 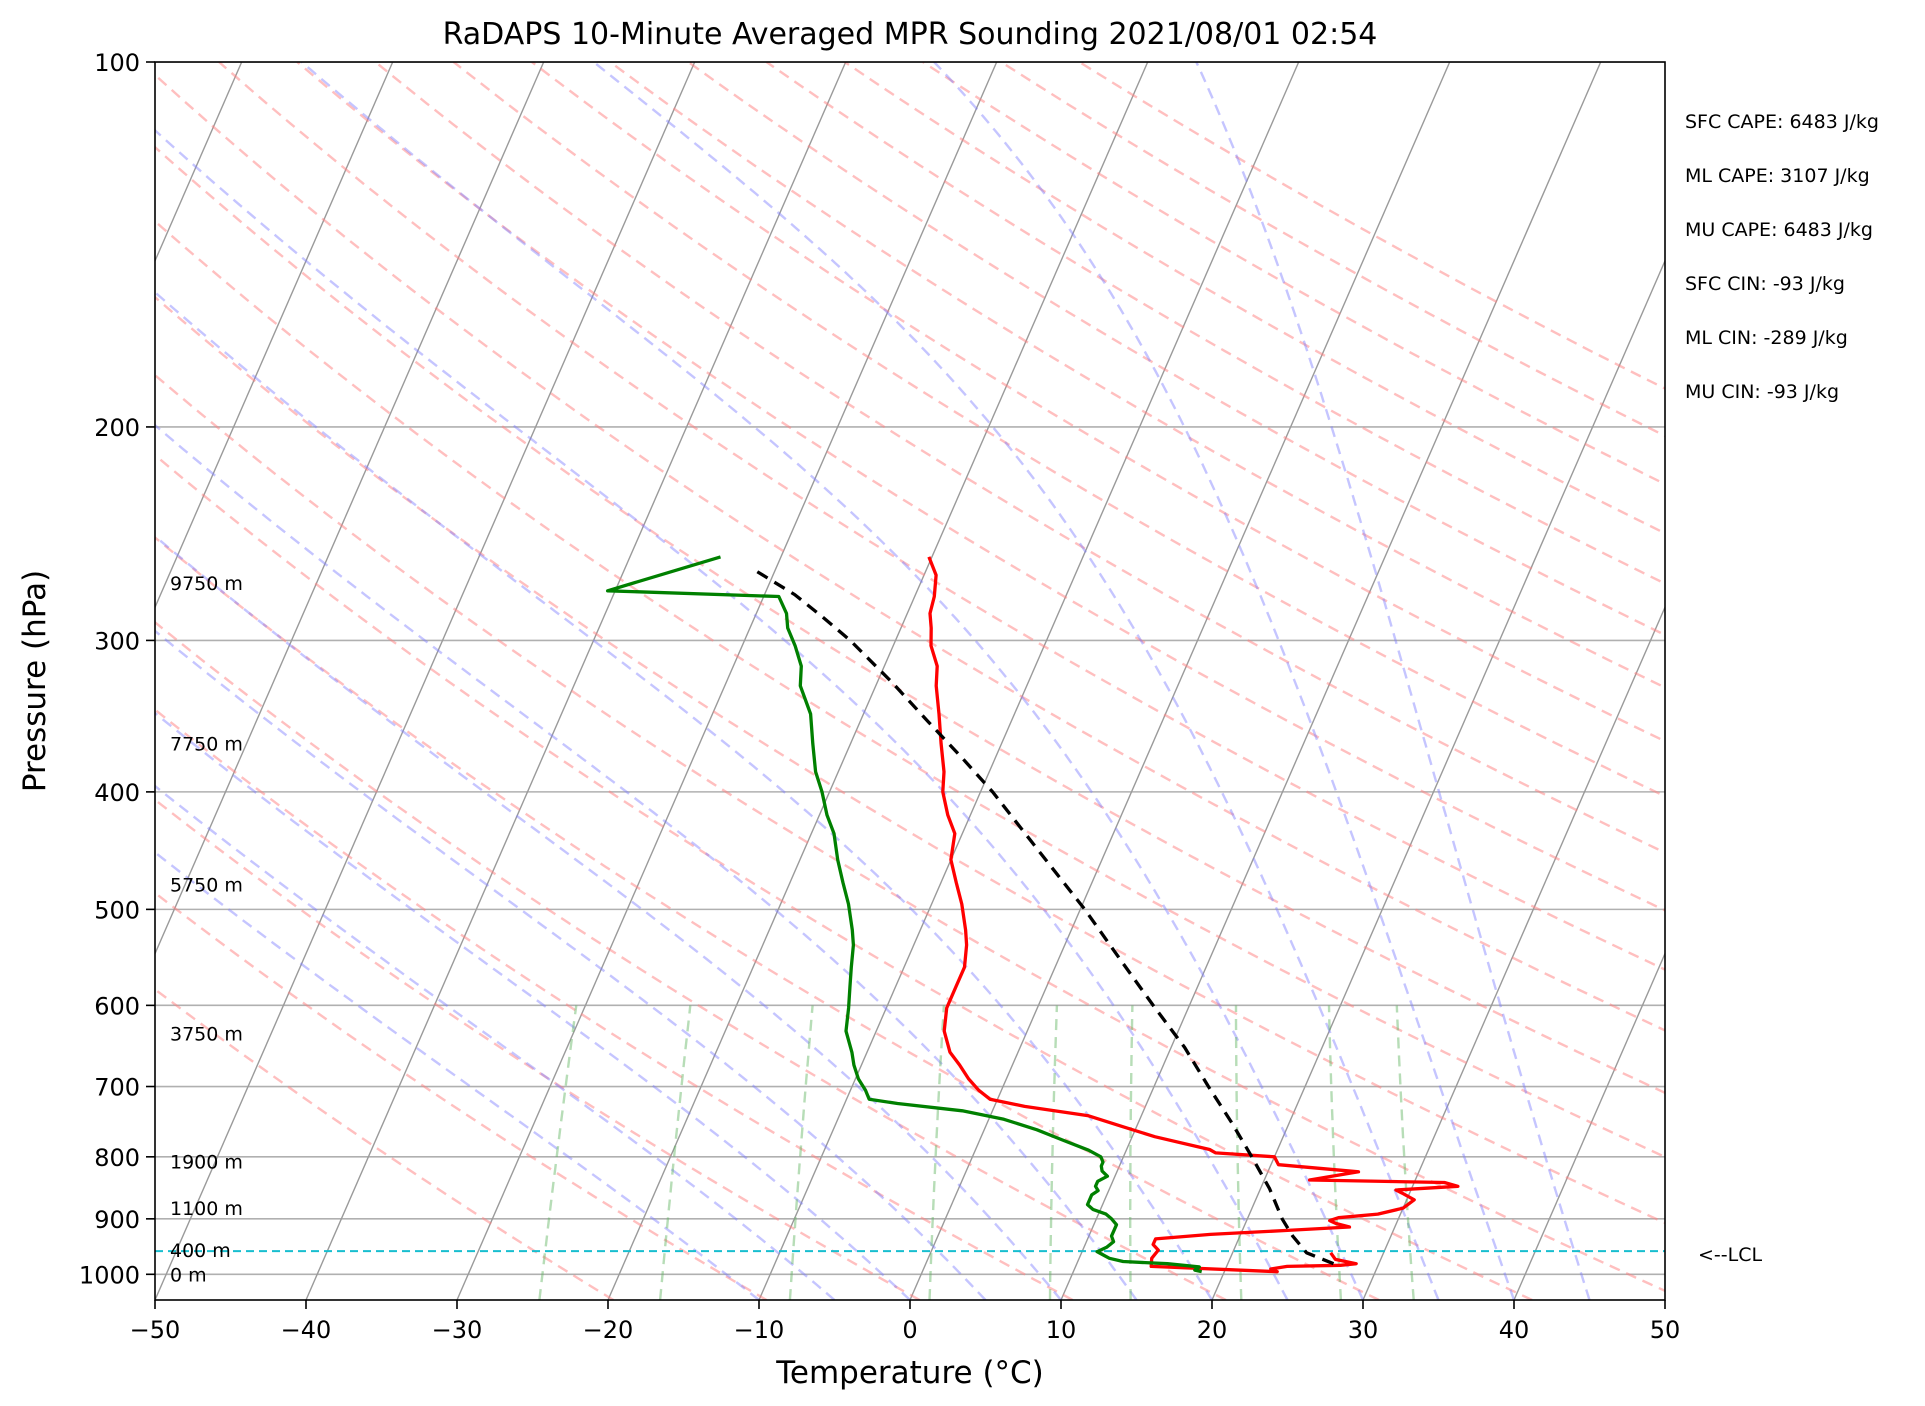 I want to click on height-label: 1900 m, so click(x=206, y=1162).